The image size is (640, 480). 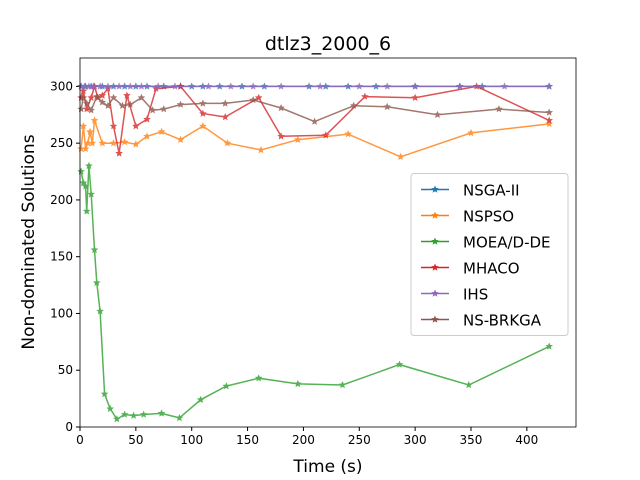 What do you see at coordinates (526, 440) in the screenshot?
I see `x-tick-label: 400` at bounding box center [526, 440].